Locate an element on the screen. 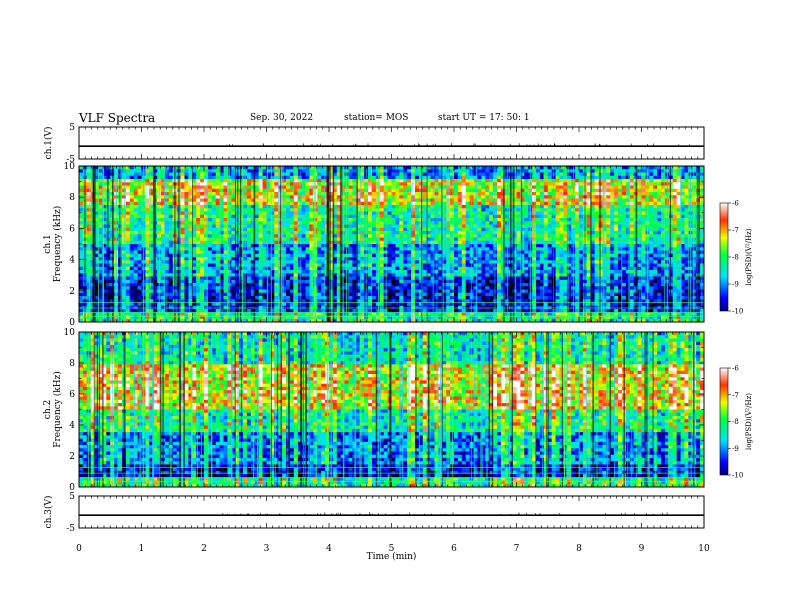 The width and height of the screenshot is (792, 612). ch1-waveform-ylabel: ch.1(V) is located at coordinates (48, 143).